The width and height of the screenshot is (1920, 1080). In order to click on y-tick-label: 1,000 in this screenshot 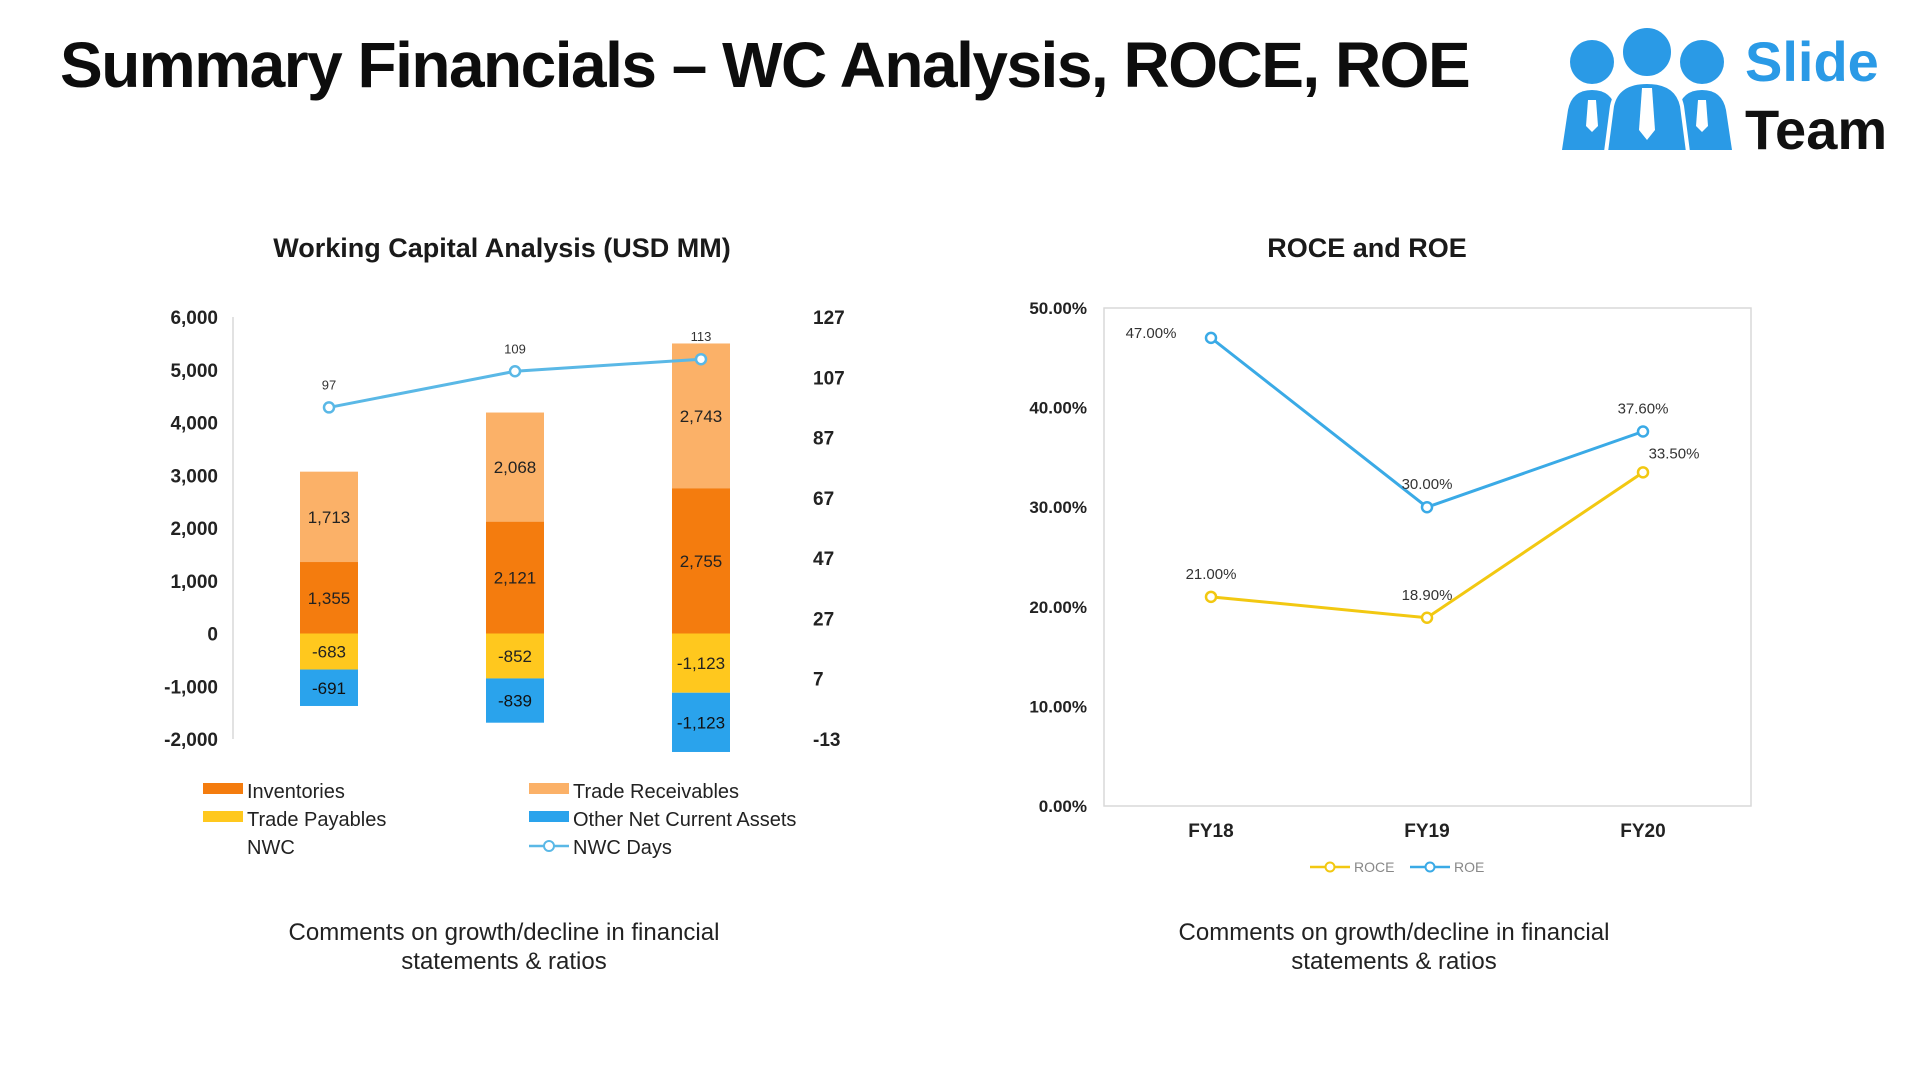, I will do `click(194, 582)`.